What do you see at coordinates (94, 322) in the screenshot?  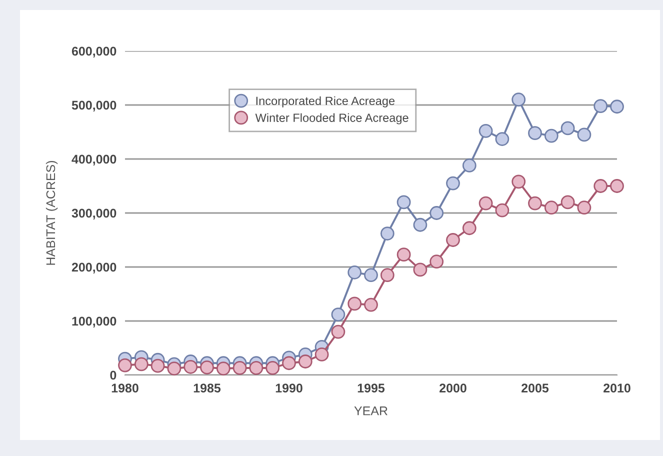 I see `y-tick-label: 100,000` at bounding box center [94, 322].